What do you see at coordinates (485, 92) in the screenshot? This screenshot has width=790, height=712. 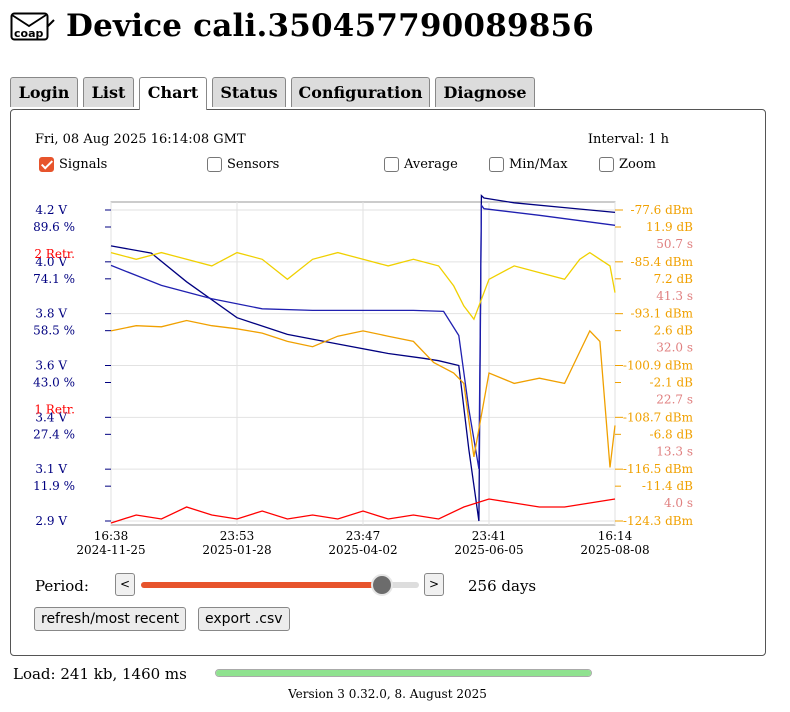 I see `tab-diagnose: Diagnose` at bounding box center [485, 92].